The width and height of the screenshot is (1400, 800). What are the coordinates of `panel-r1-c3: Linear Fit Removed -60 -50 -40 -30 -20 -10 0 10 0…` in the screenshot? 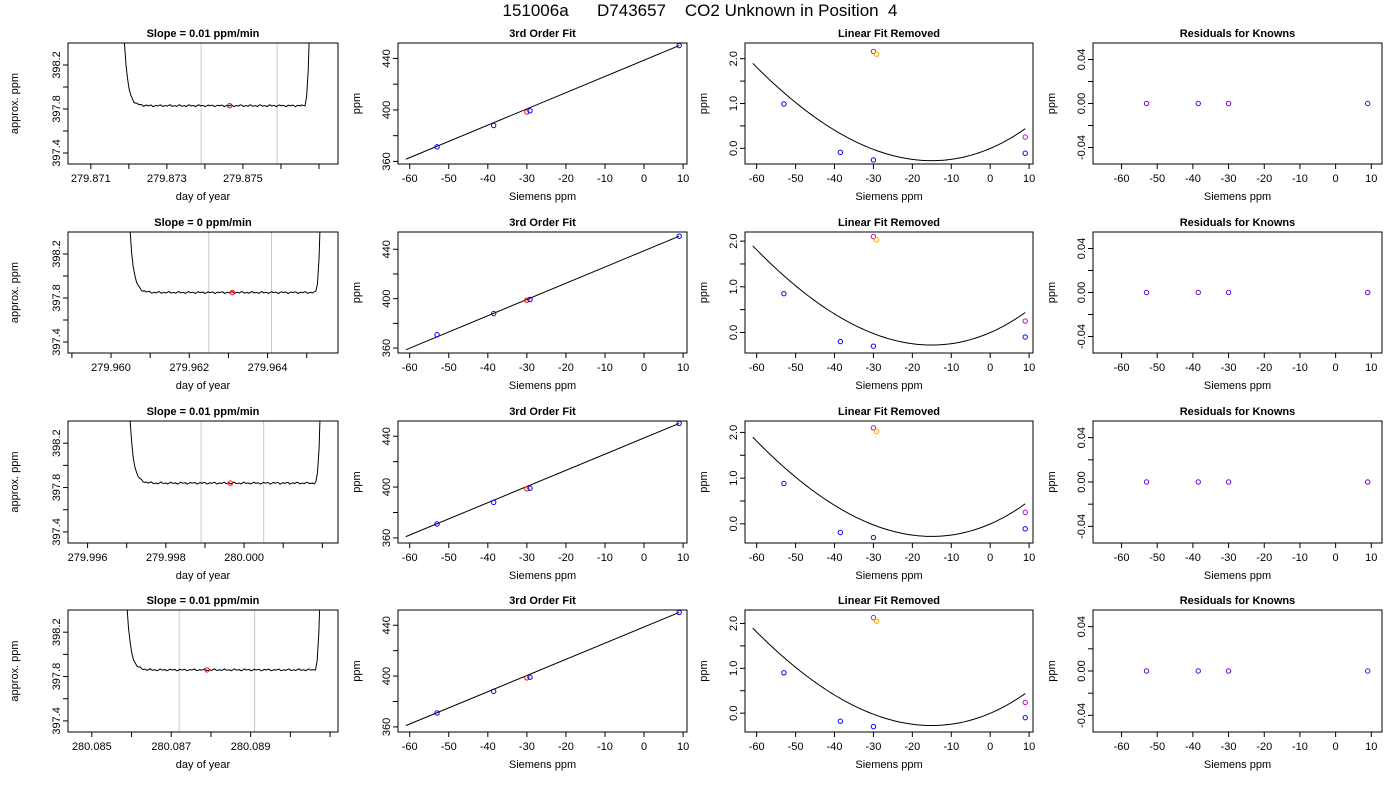 It's located at (866, 115).